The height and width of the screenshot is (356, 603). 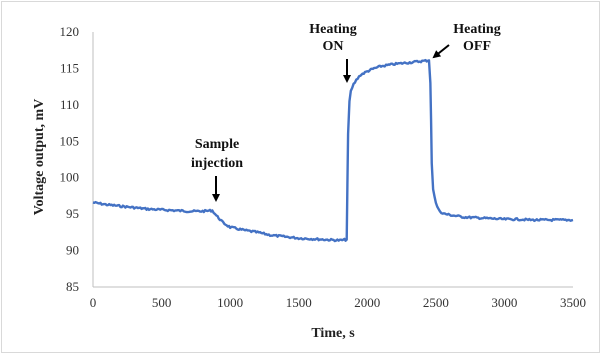 I want to click on annotation-label: Sample, so click(x=217, y=144).